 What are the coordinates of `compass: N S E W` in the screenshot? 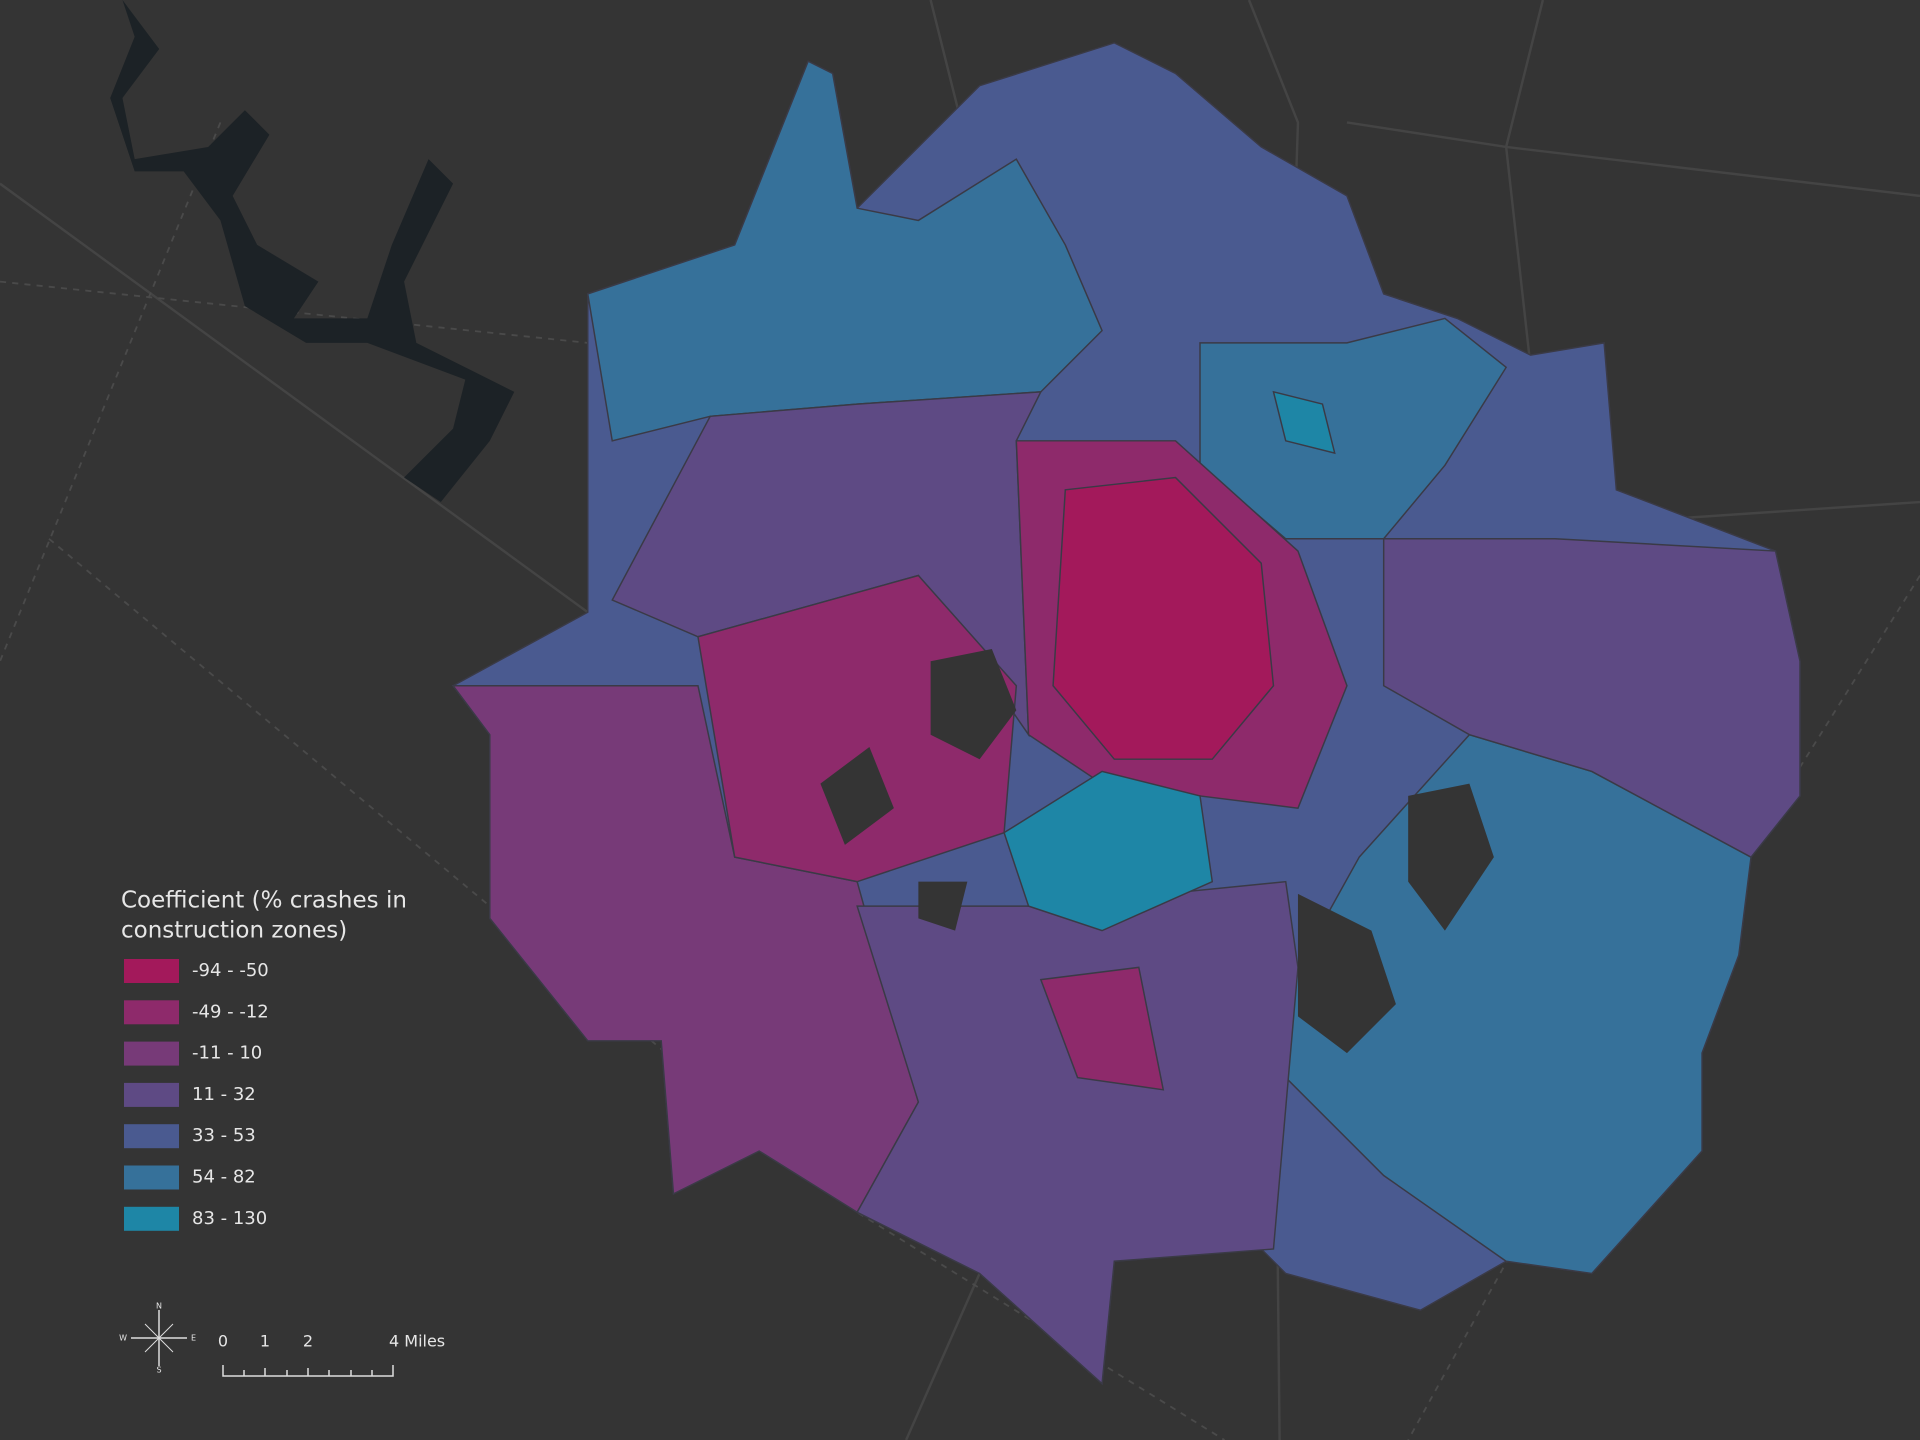 It's located at (157, 1338).